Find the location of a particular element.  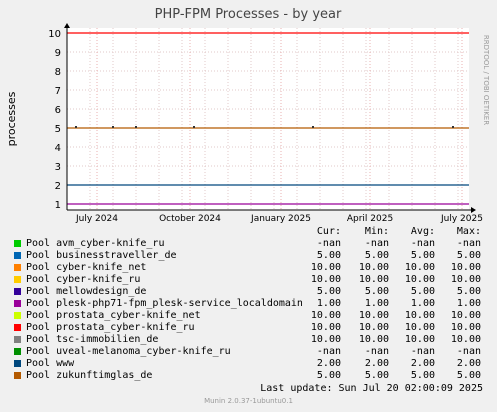

rrdtool-credit: RRDTOOL / TOBI OETIKER is located at coordinates (486, 80).